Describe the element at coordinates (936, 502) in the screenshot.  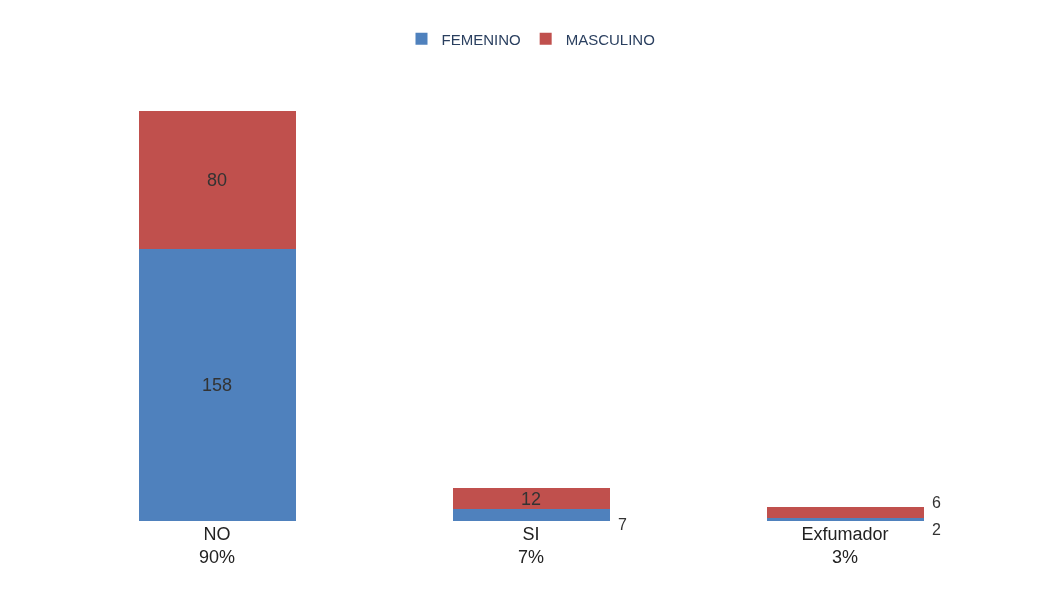
I see `data-label: 6` at that location.